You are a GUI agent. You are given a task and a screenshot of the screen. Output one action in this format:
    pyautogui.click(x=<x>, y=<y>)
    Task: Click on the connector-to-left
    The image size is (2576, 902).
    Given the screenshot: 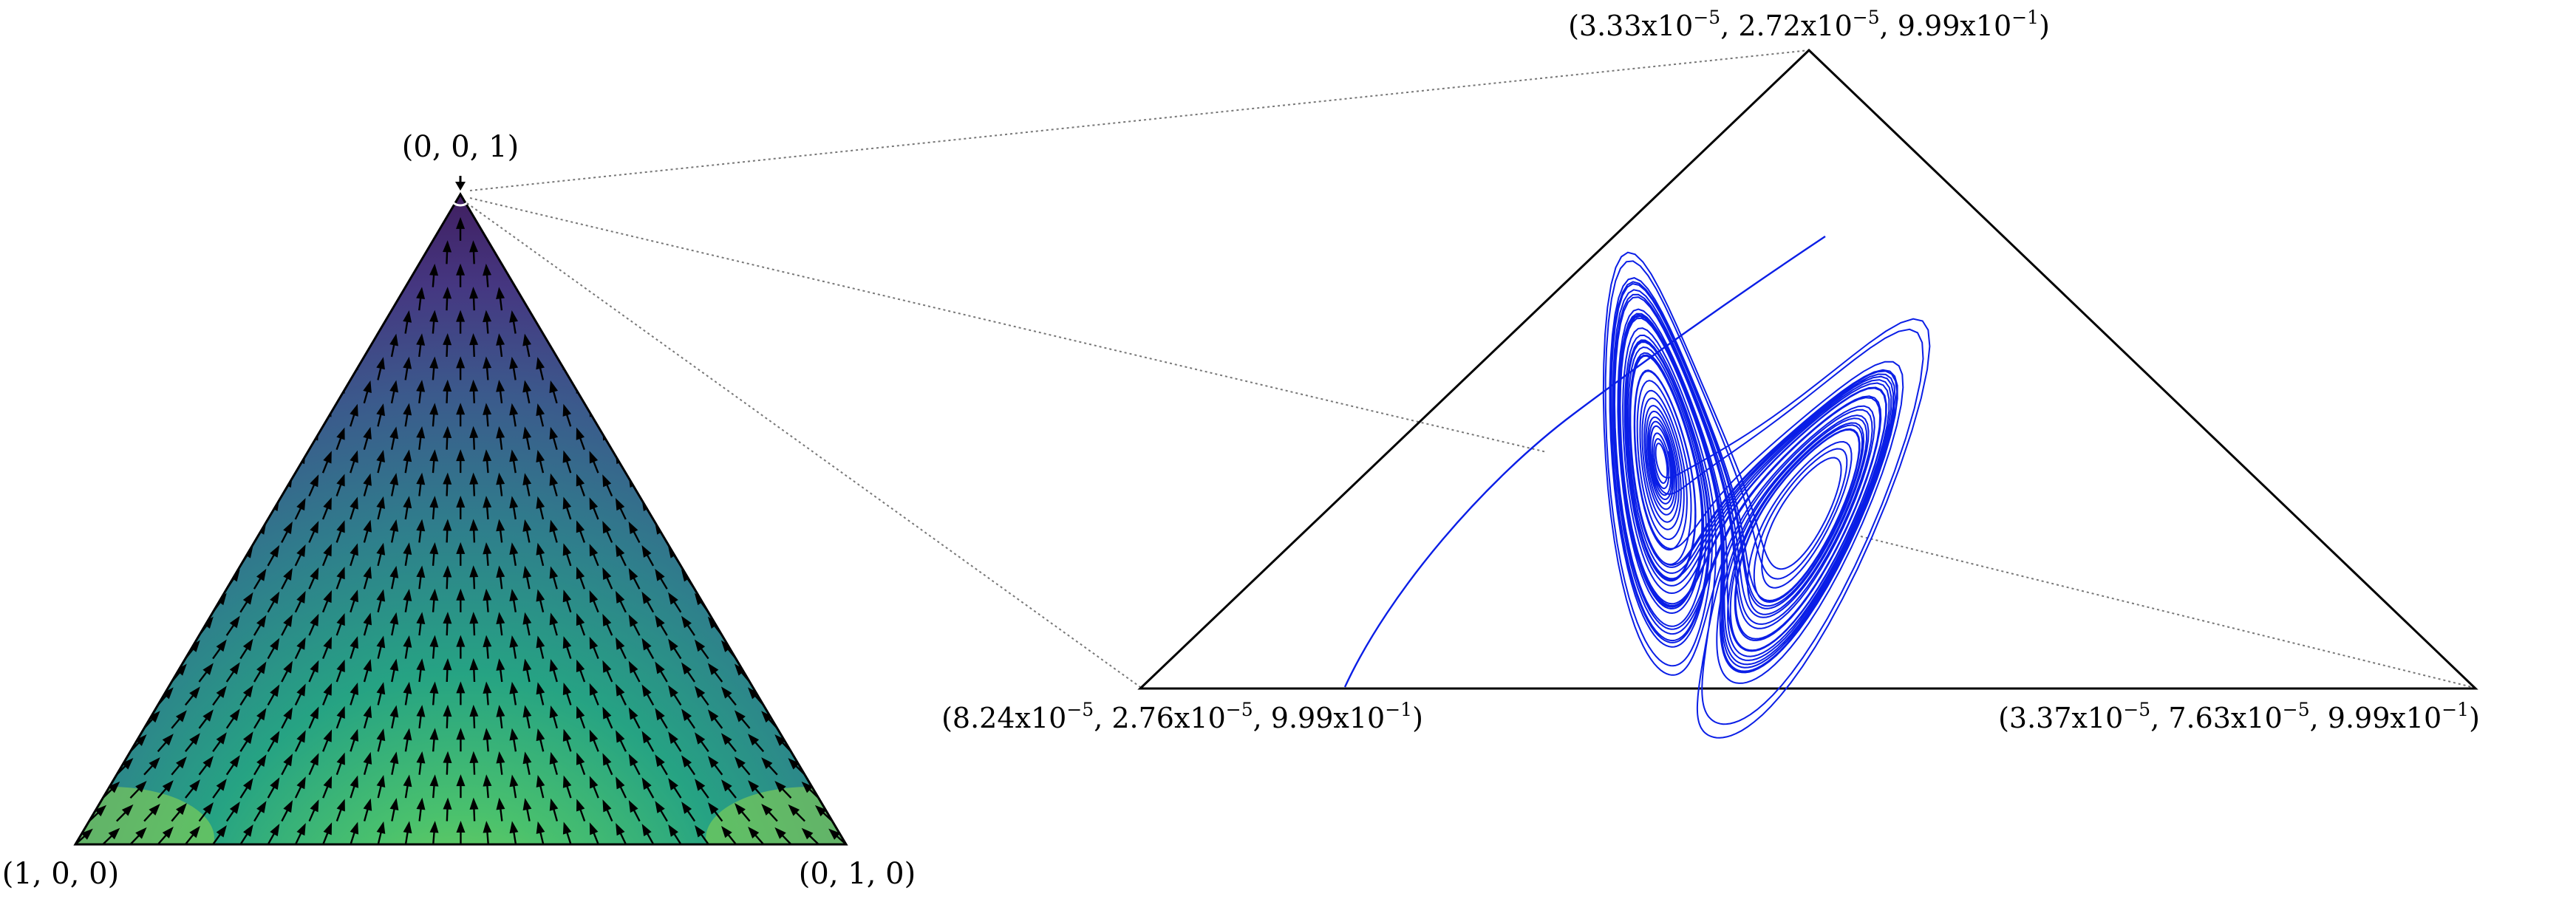 What is the action you would take?
    pyautogui.click(x=803, y=445)
    